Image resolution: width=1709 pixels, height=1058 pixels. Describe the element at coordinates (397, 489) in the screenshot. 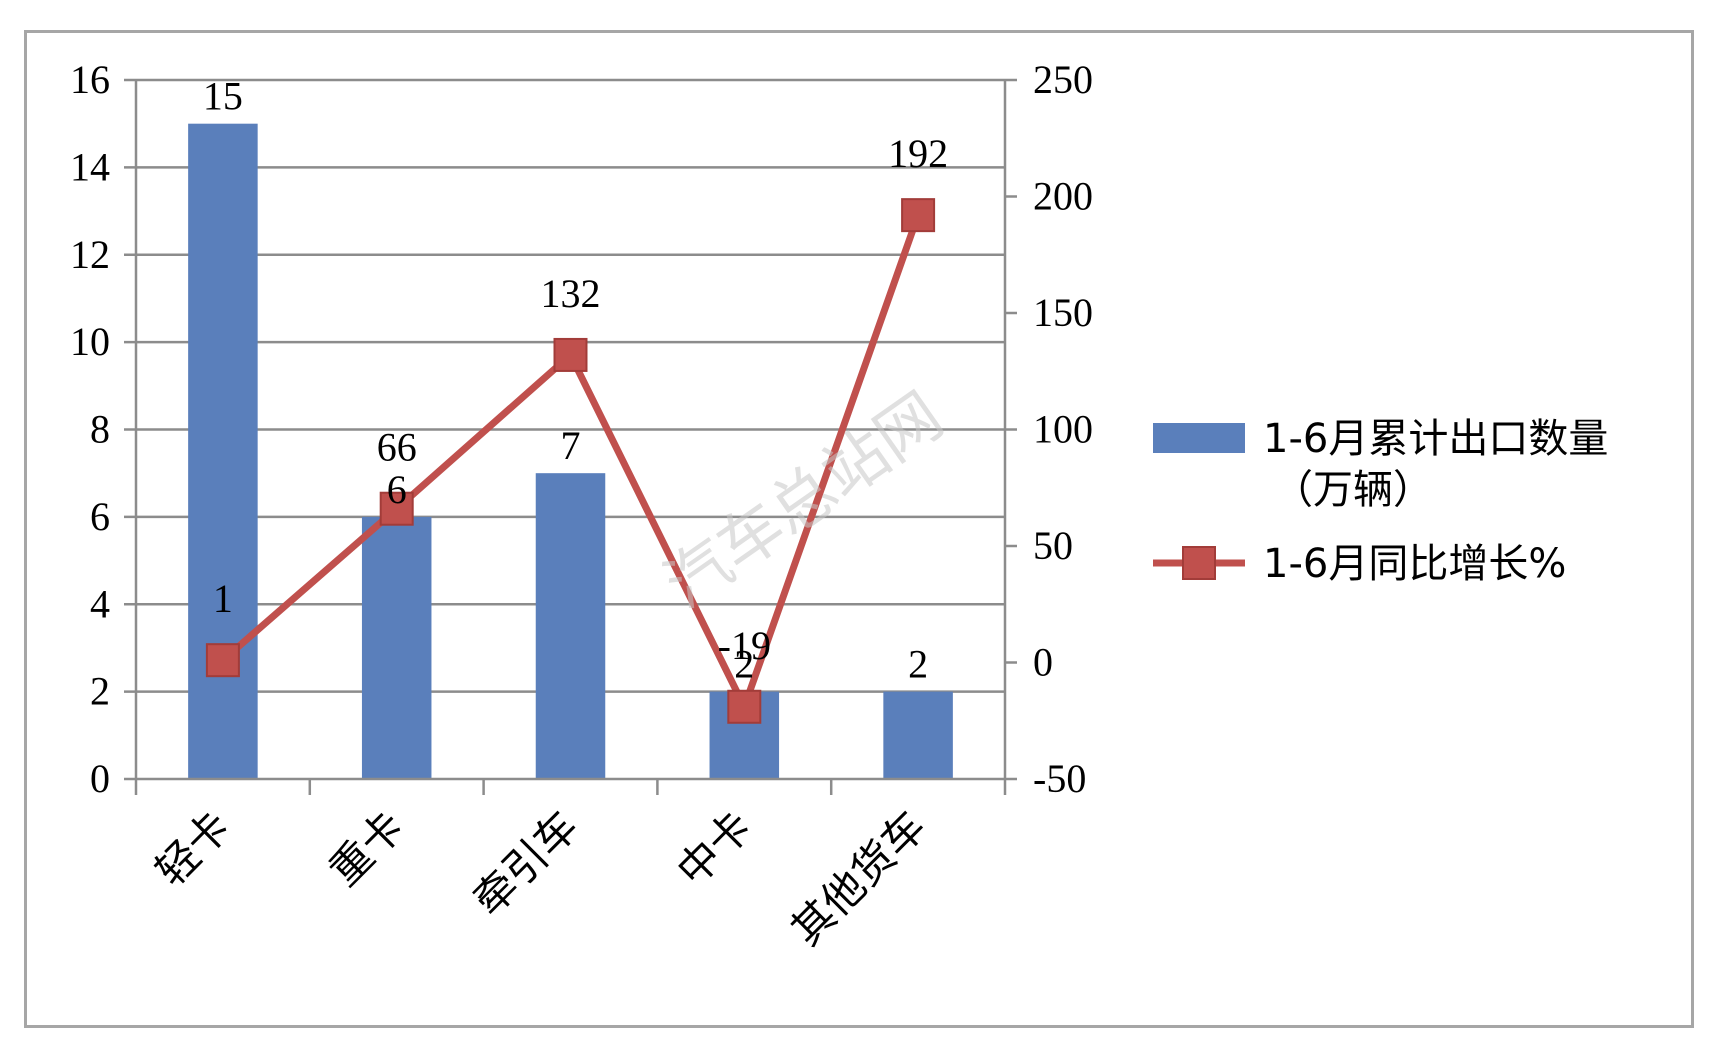

I see `bar-data-label: 6` at that location.